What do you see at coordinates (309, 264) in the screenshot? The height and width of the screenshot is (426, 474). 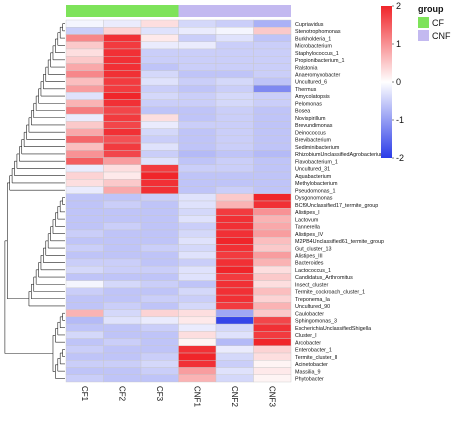 I see `row-label: Bacteroides` at bounding box center [309, 264].